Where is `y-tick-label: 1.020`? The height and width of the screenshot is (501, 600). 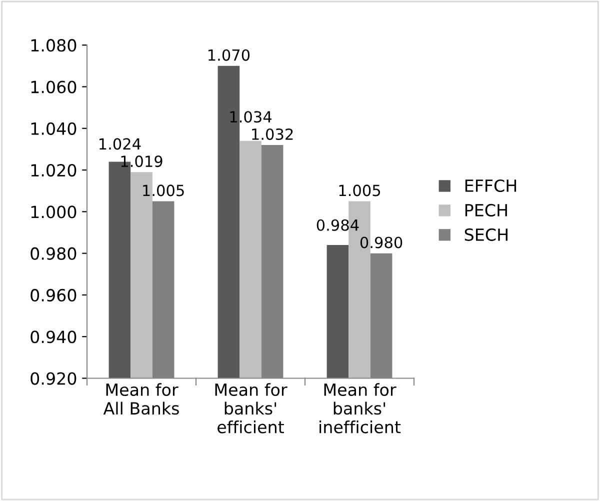
y-tick-label: 1.020 is located at coordinates (53, 170).